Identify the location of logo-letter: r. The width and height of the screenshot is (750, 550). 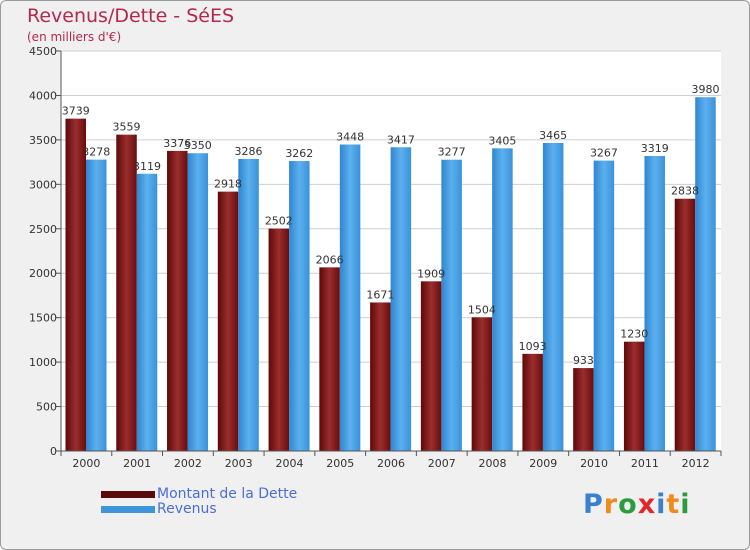
(611, 504).